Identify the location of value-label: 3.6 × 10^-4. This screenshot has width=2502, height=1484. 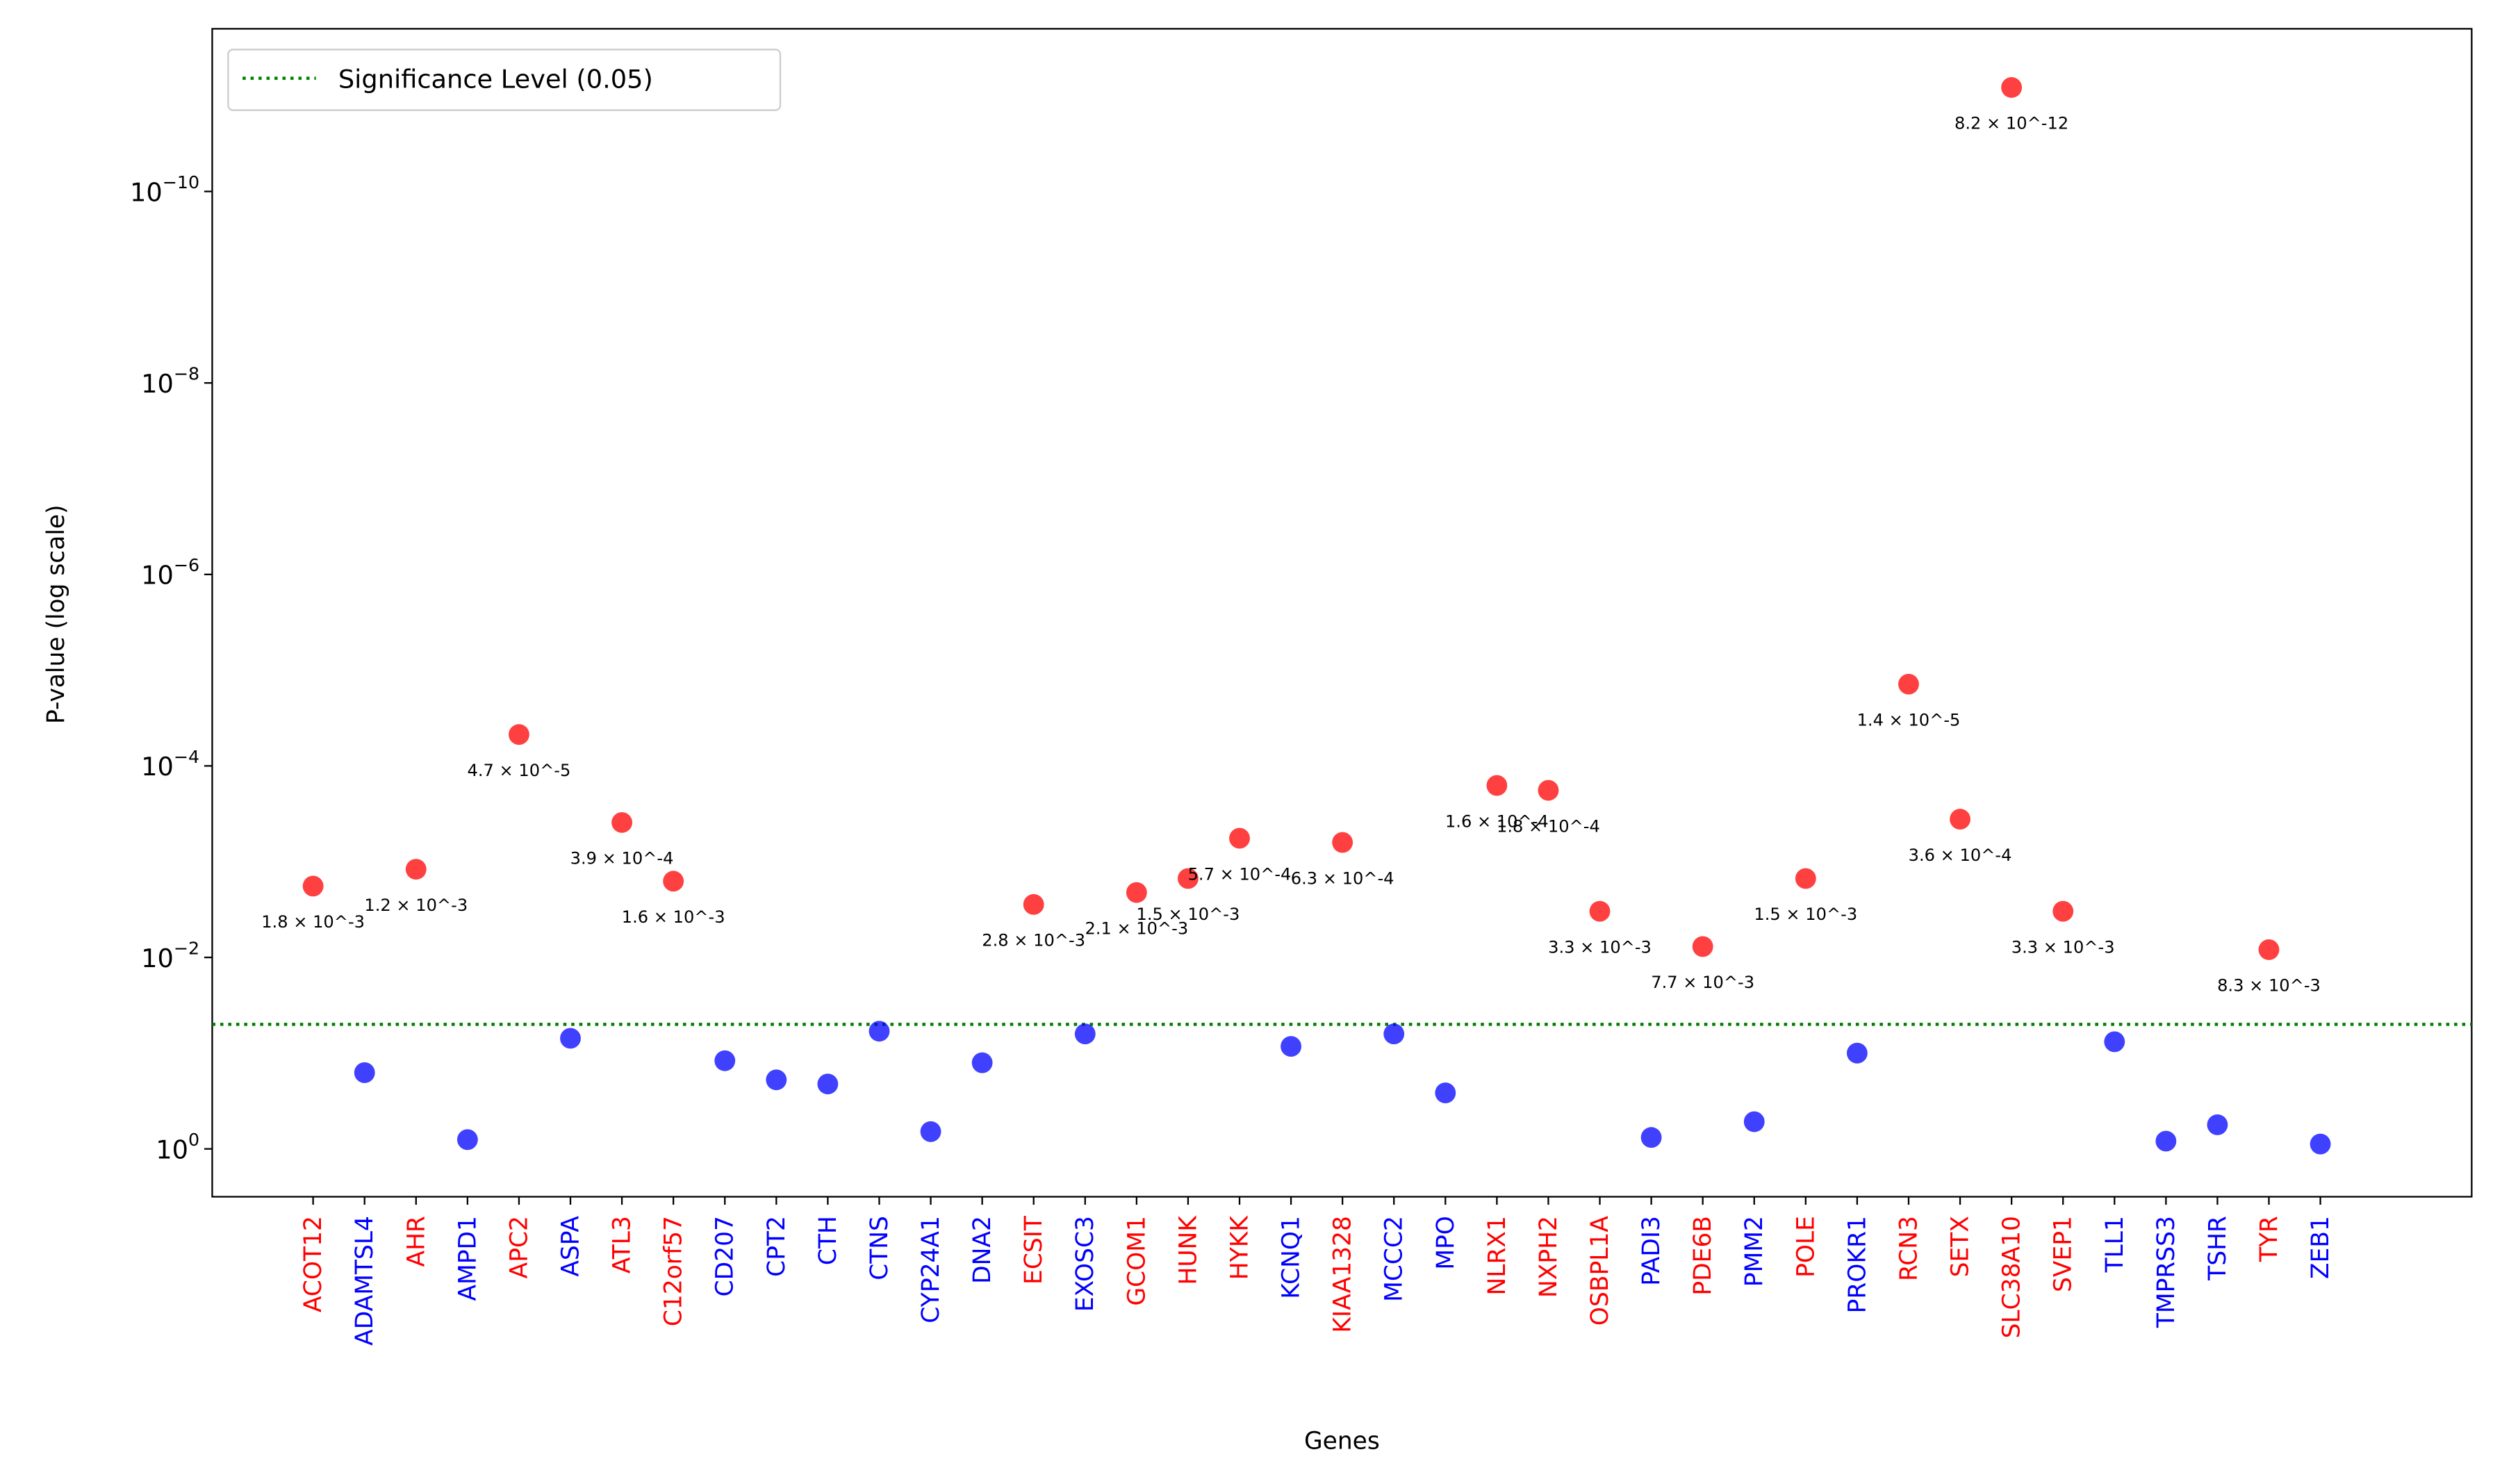
(1961, 856).